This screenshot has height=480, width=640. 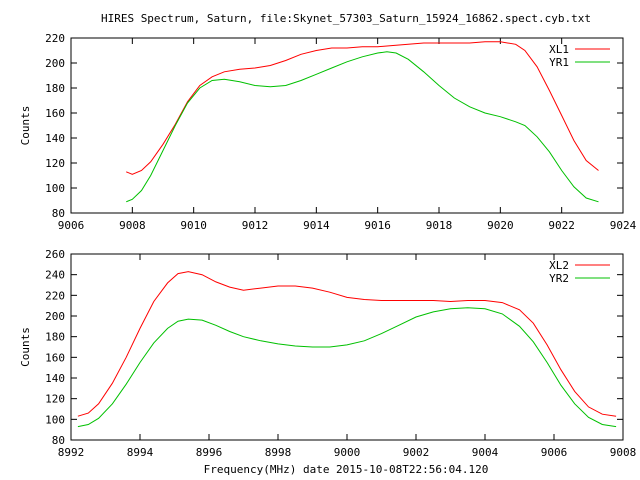 I want to click on x-tick-label: 9024, so click(x=623, y=225).